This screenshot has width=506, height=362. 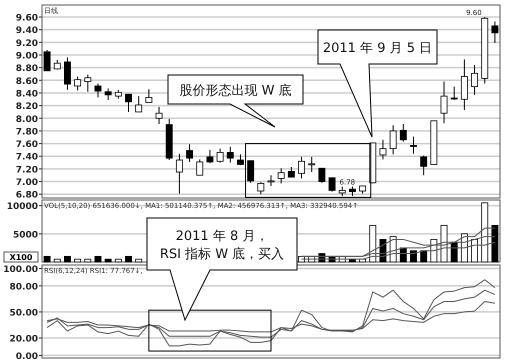 What do you see at coordinates (27, 81) in the screenshot?
I see `y-tick-label: 8.60` at bounding box center [27, 81].